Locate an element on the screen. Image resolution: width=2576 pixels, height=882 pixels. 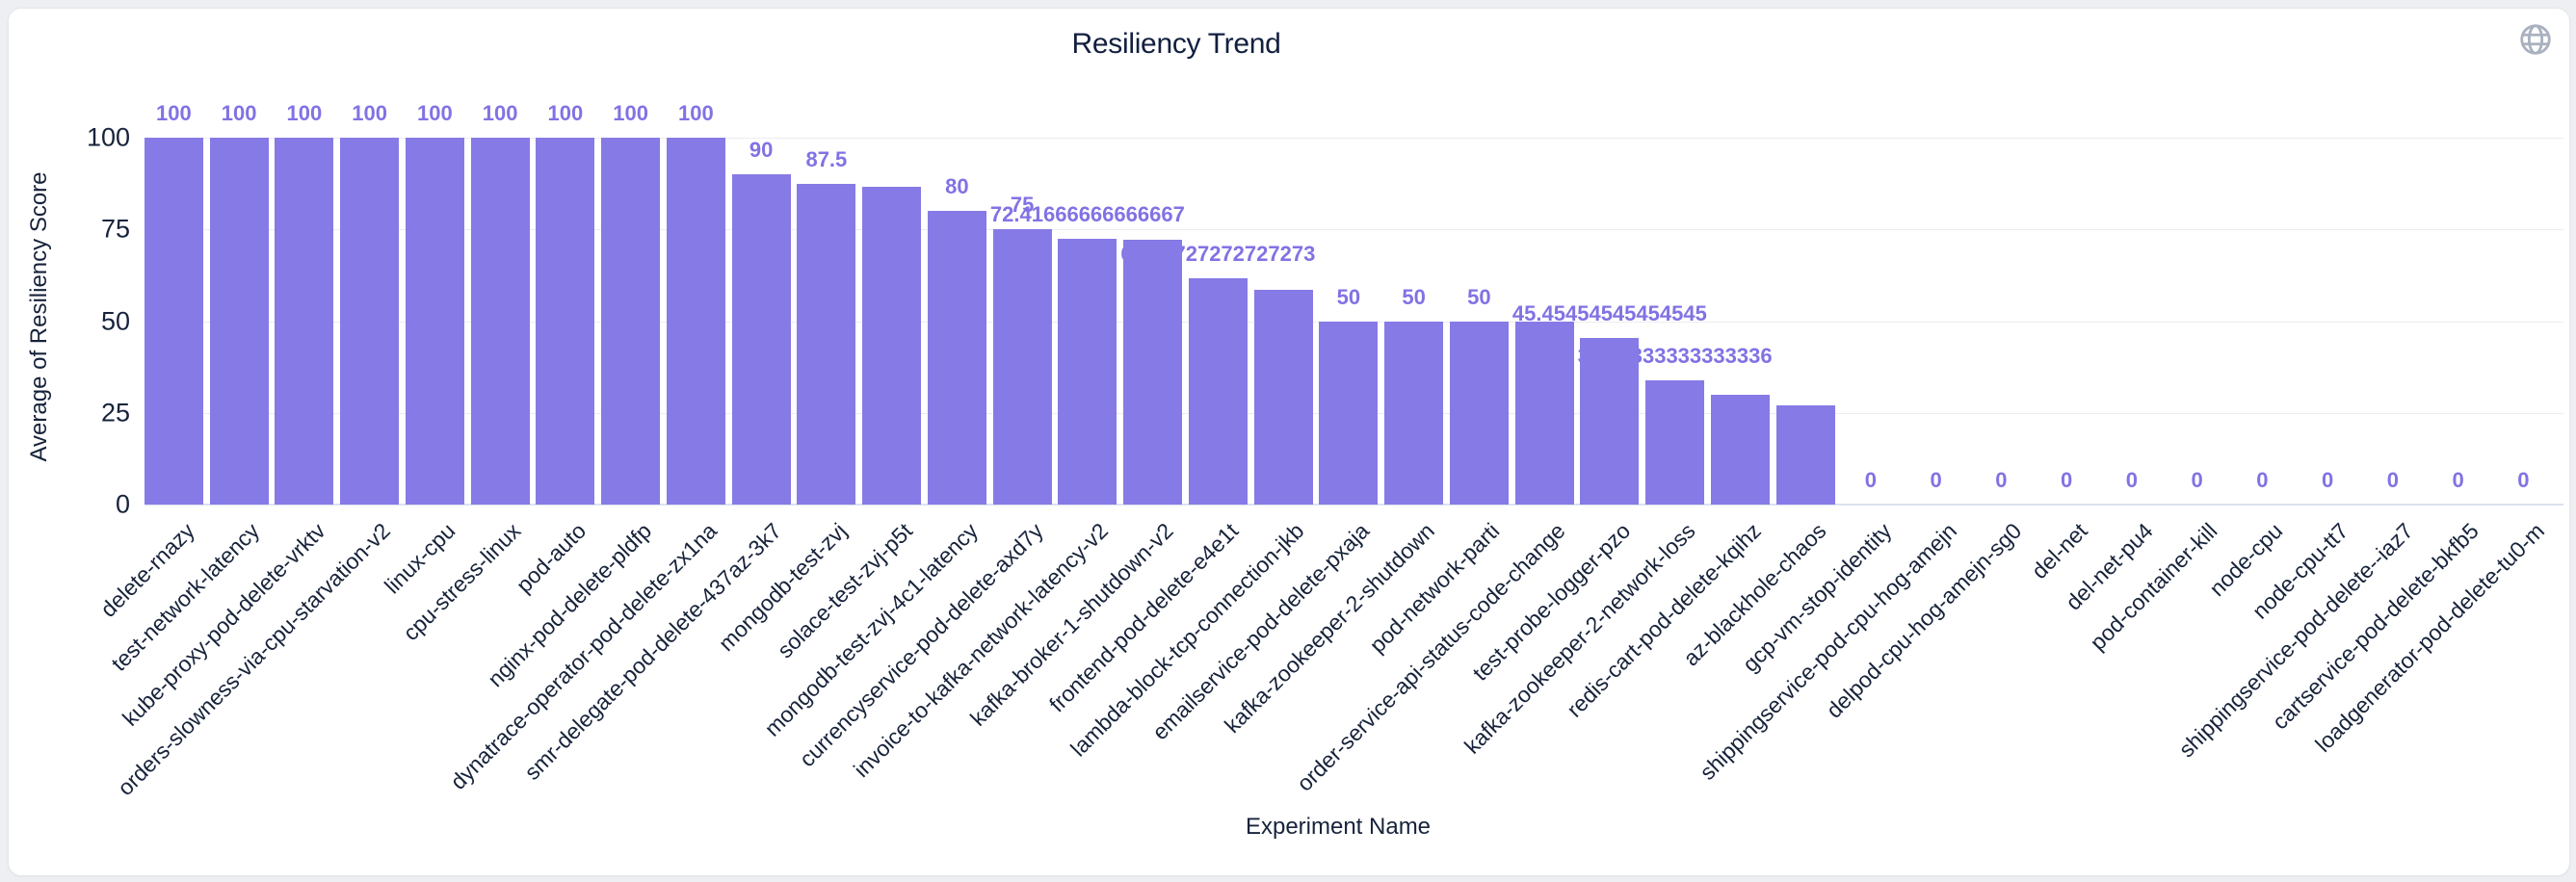
y-axis-tick-label: 50 is located at coordinates (115, 320).